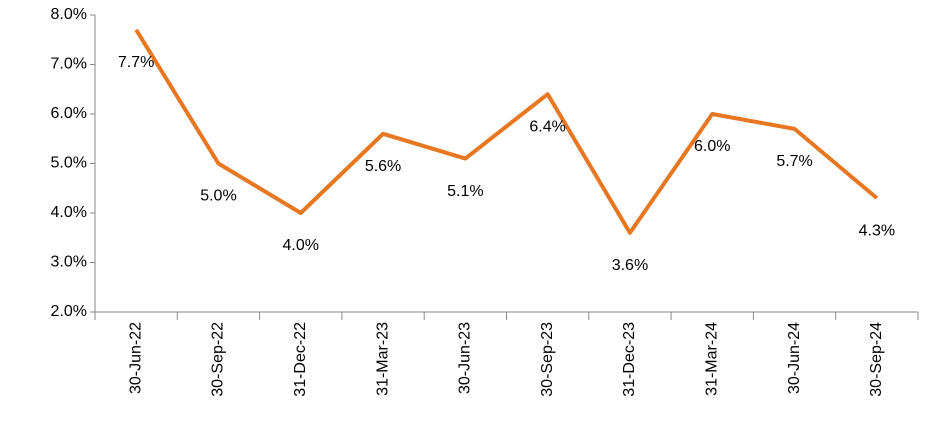  I want to click on data-label: 5.6%, so click(383, 166).